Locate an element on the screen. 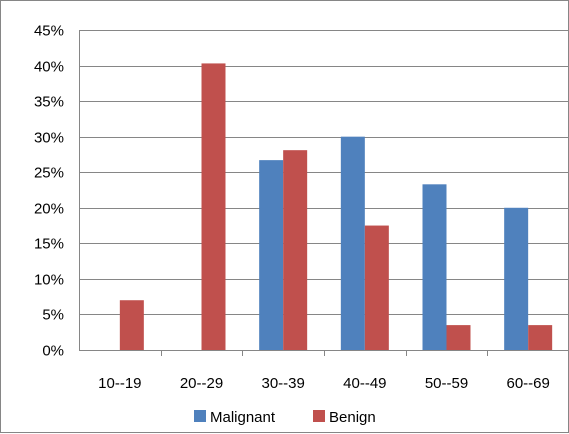 This screenshot has height=434, width=569. bar-malignant-60--69 is located at coordinates (516, 278).